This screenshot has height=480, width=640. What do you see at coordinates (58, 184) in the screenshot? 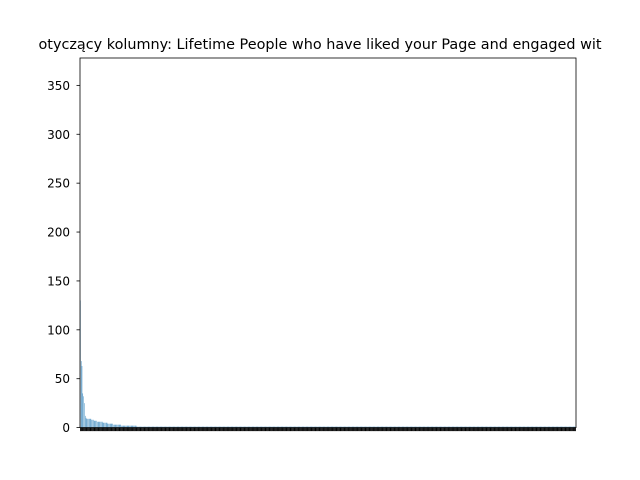
I see `y-tick-label: 250` at bounding box center [58, 184].